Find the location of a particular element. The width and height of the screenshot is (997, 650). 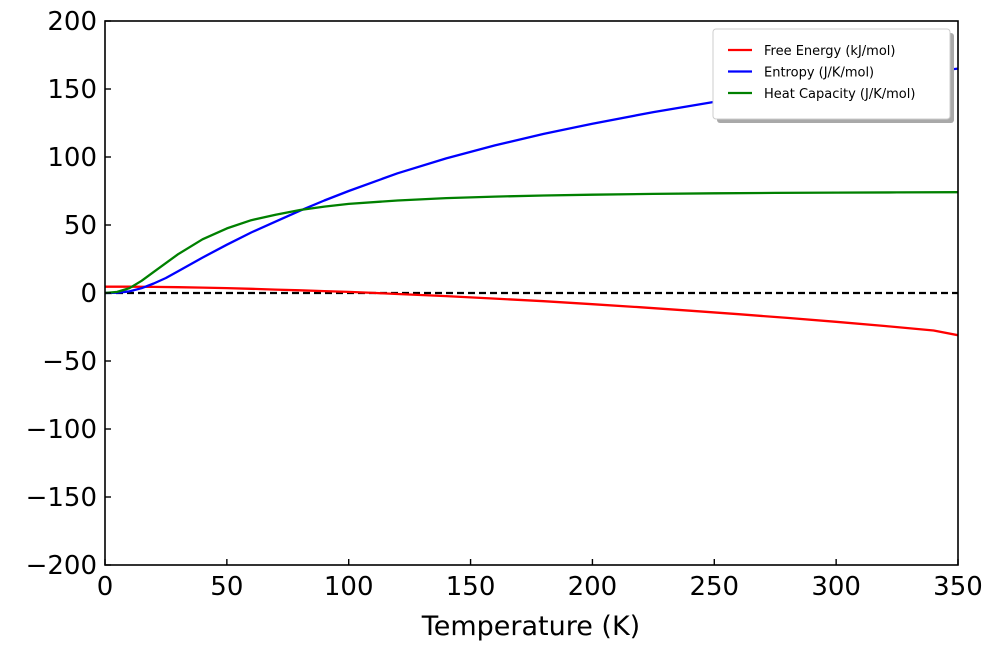

y-tick-label: −150 is located at coordinates (61, 498).